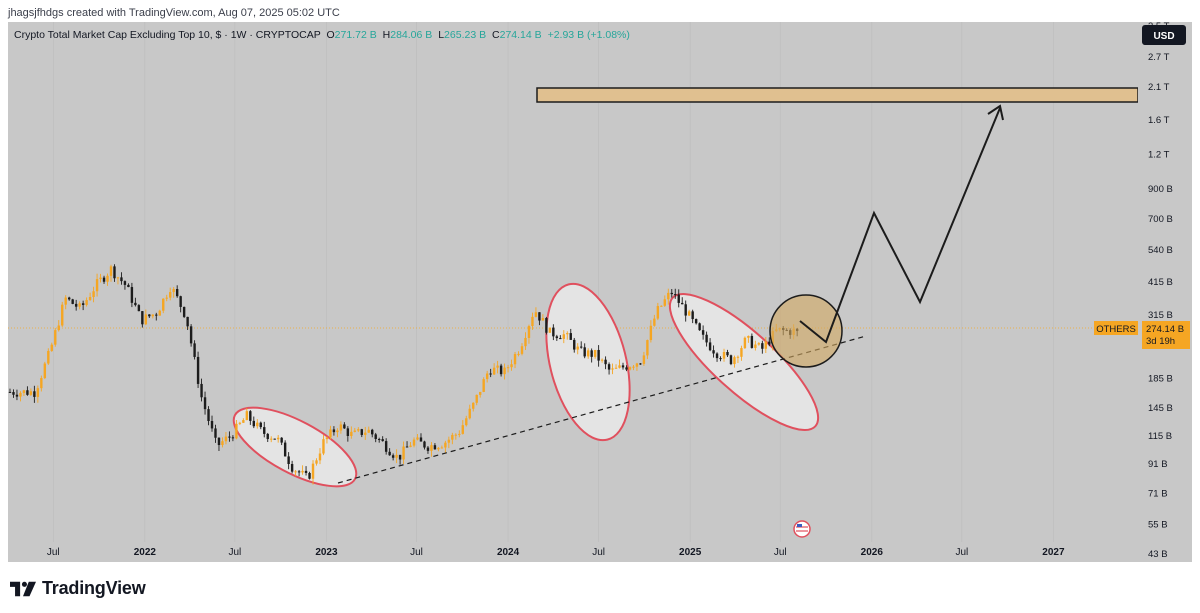  I want to click on y-tick-label: 315 B, so click(1160, 315).